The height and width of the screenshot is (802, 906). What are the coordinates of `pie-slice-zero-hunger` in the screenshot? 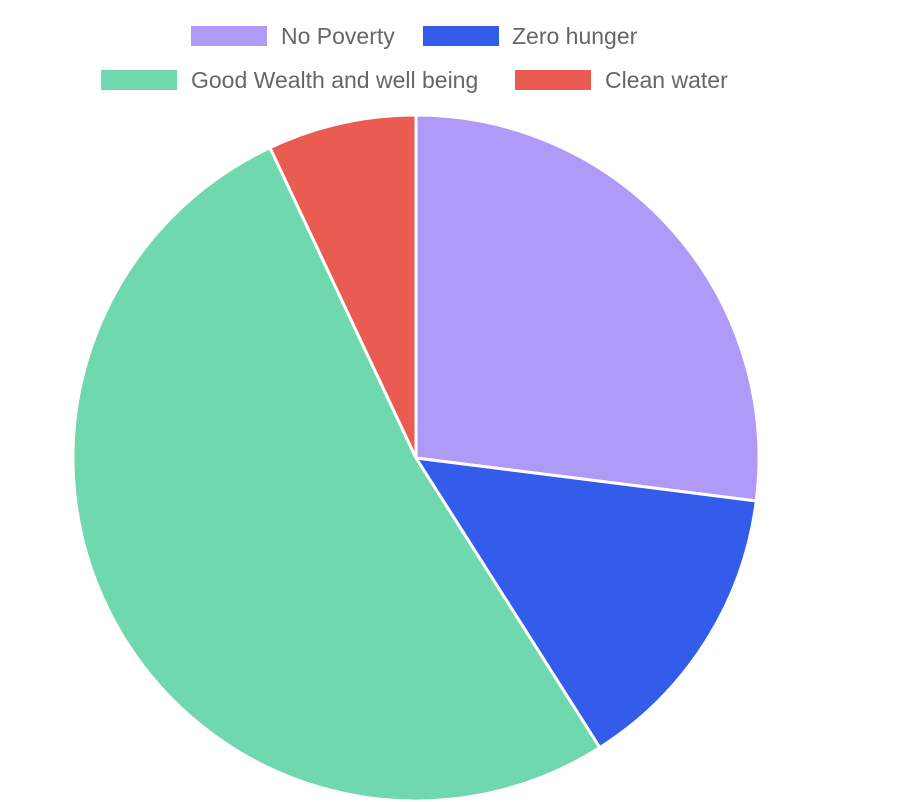 It's located at (585, 603).